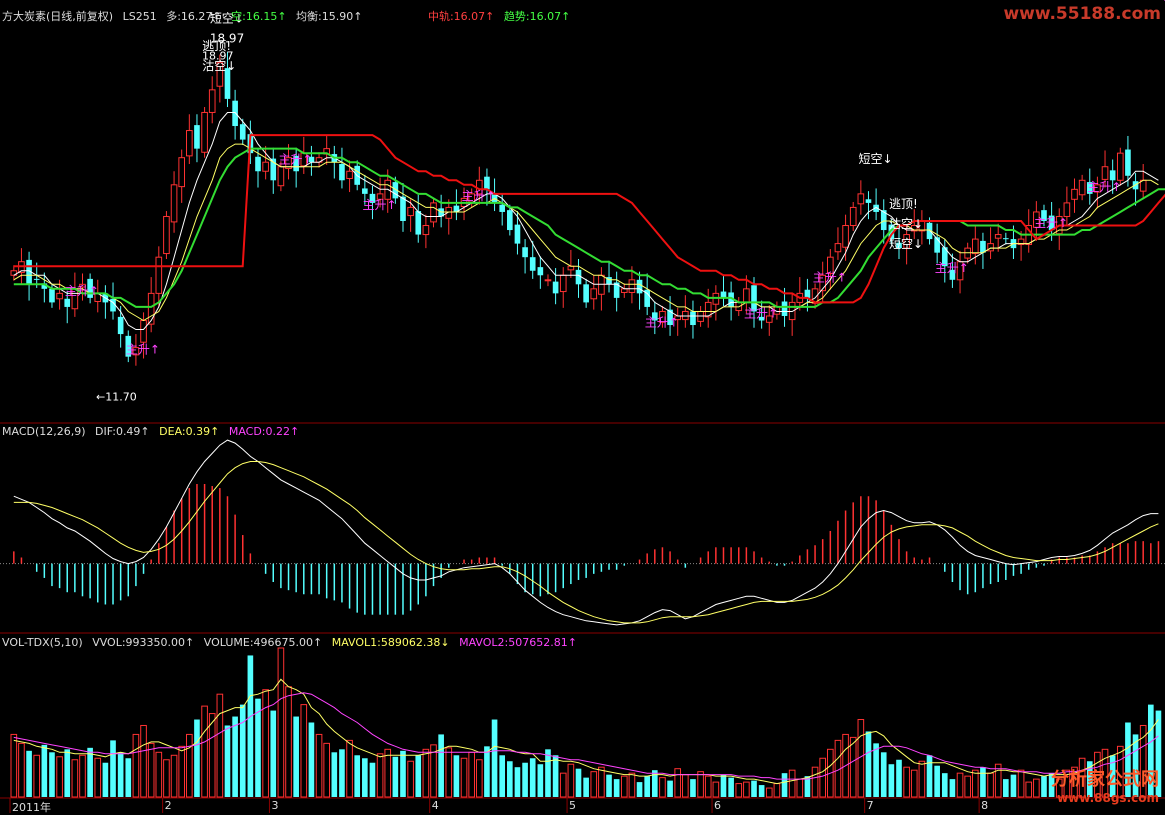 The width and height of the screenshot is (1165, 815). Describe the element at coordinates (518, 642) in the screenshot. I see `hdr-mavol2: MAVOL2:507652.81↑` at that location.